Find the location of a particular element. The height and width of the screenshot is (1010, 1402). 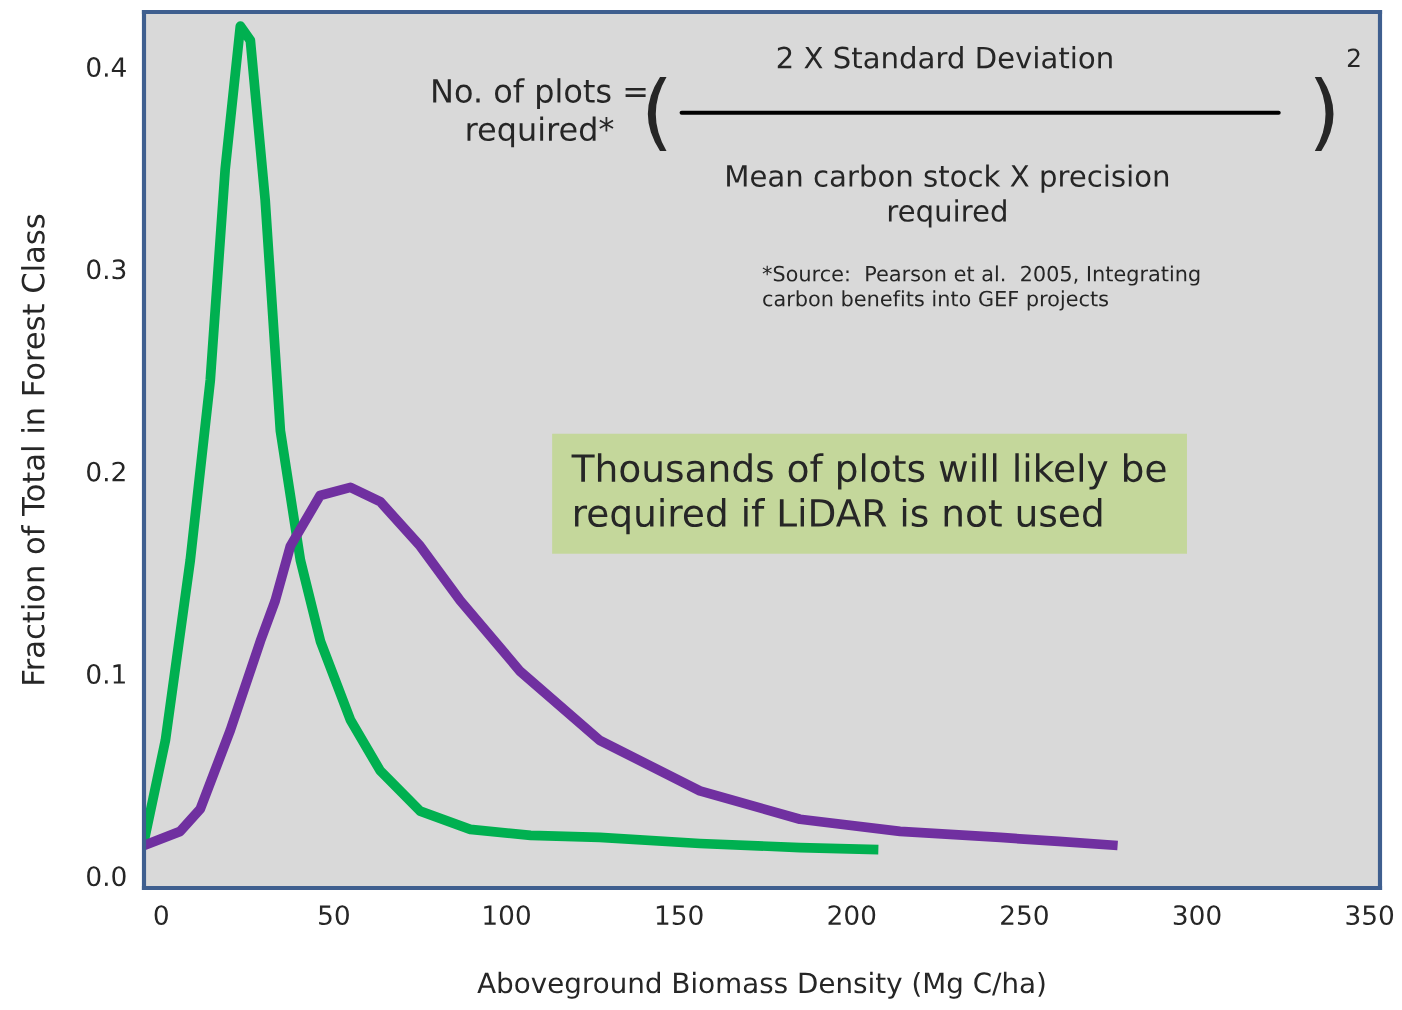

x-tick-label: 300 is located at coordinates (1197, 915).